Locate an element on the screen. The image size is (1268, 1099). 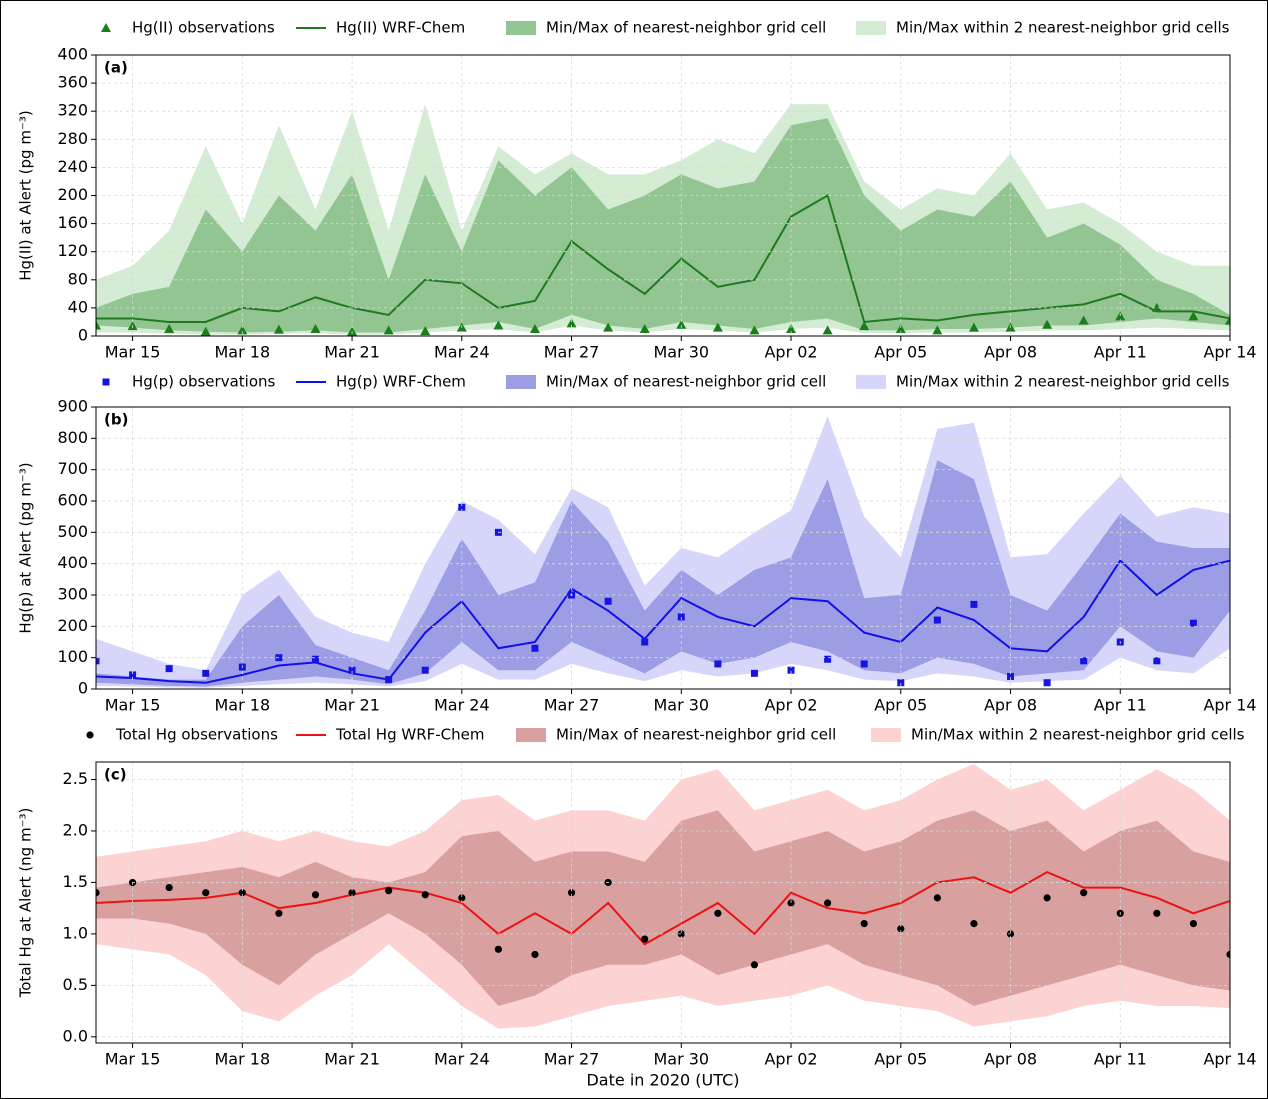
y-tick-label: 500 is located at coordinates (72, 531).